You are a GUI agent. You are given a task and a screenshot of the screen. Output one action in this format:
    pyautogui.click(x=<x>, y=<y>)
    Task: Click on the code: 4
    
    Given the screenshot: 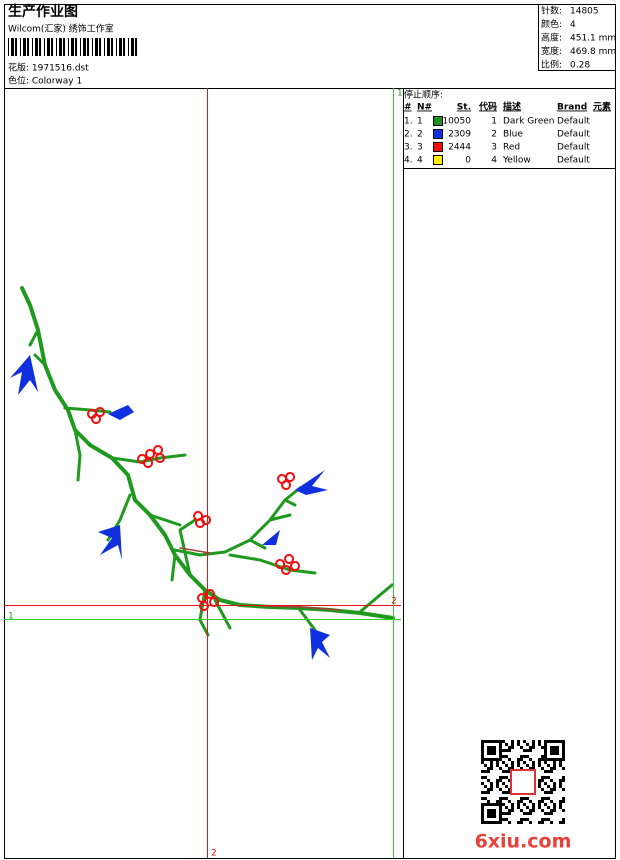 What is the action you would take?
    pyautogui.click(x=494, y=161)
    